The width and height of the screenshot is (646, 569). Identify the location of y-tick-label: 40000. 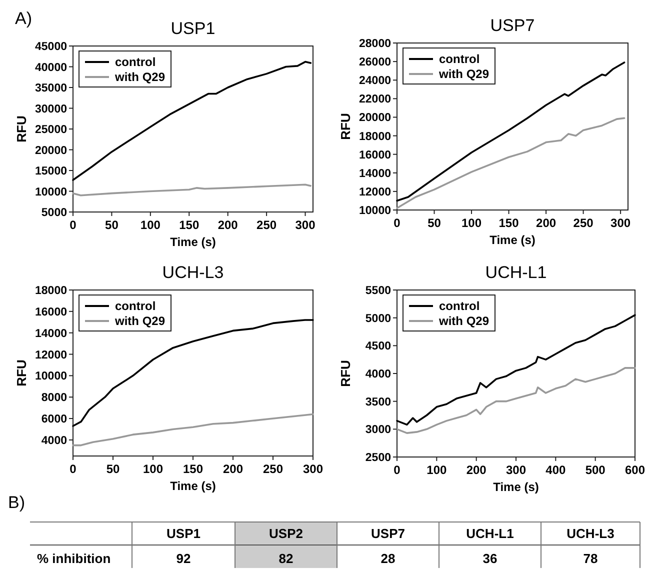
(51, 68).